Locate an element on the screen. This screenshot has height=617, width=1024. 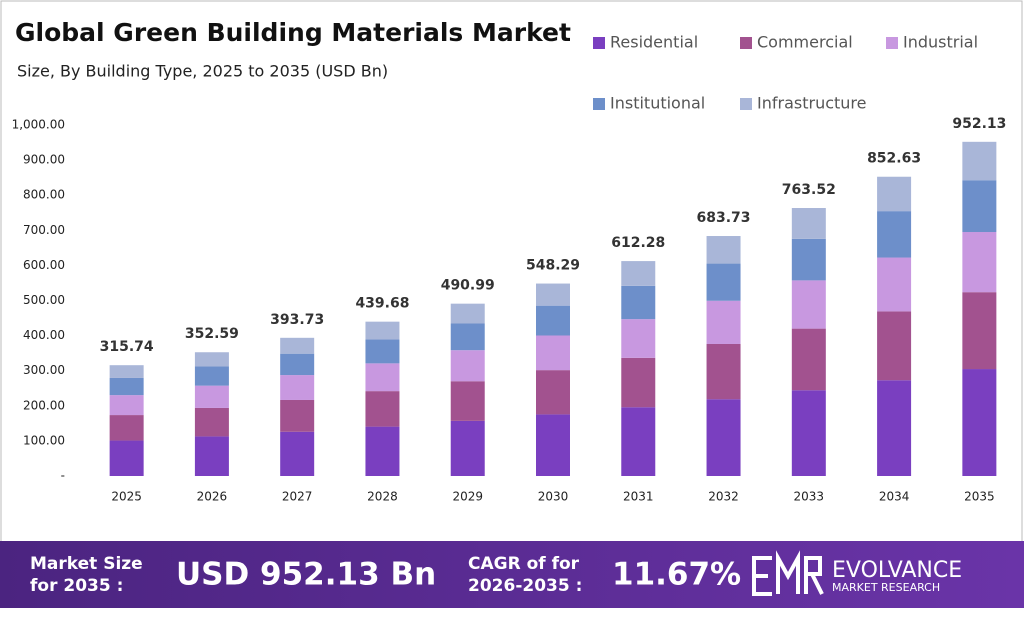
x-tick-label: 2028 is located at coordinates (382, 497).